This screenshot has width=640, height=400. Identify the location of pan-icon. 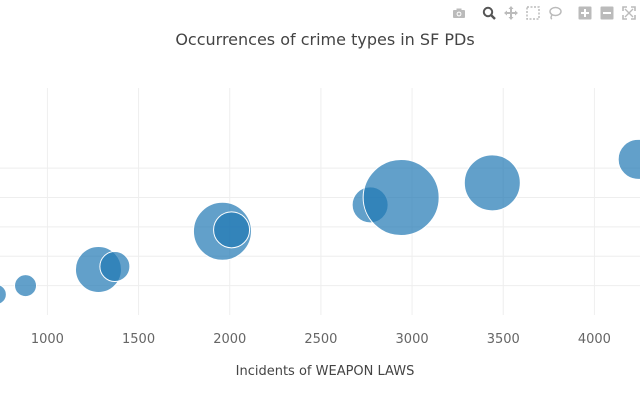
(511, 13).